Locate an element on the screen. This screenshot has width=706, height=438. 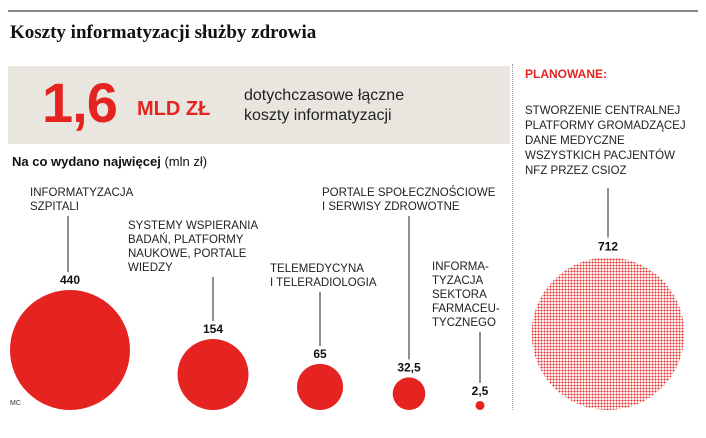
bubble-category-label-1: NAUKOWE, PORTALE is located at coordinates (187, 254).